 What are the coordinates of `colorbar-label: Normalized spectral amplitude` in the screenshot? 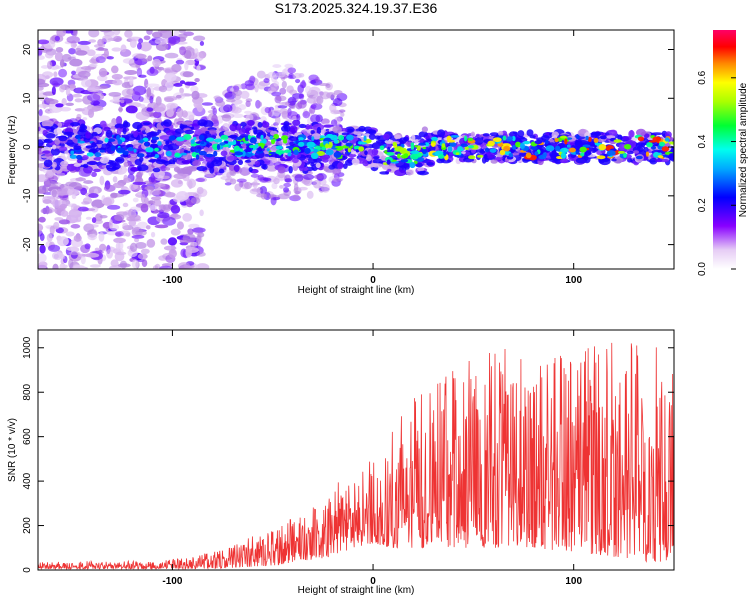 It's located at (743, 149).